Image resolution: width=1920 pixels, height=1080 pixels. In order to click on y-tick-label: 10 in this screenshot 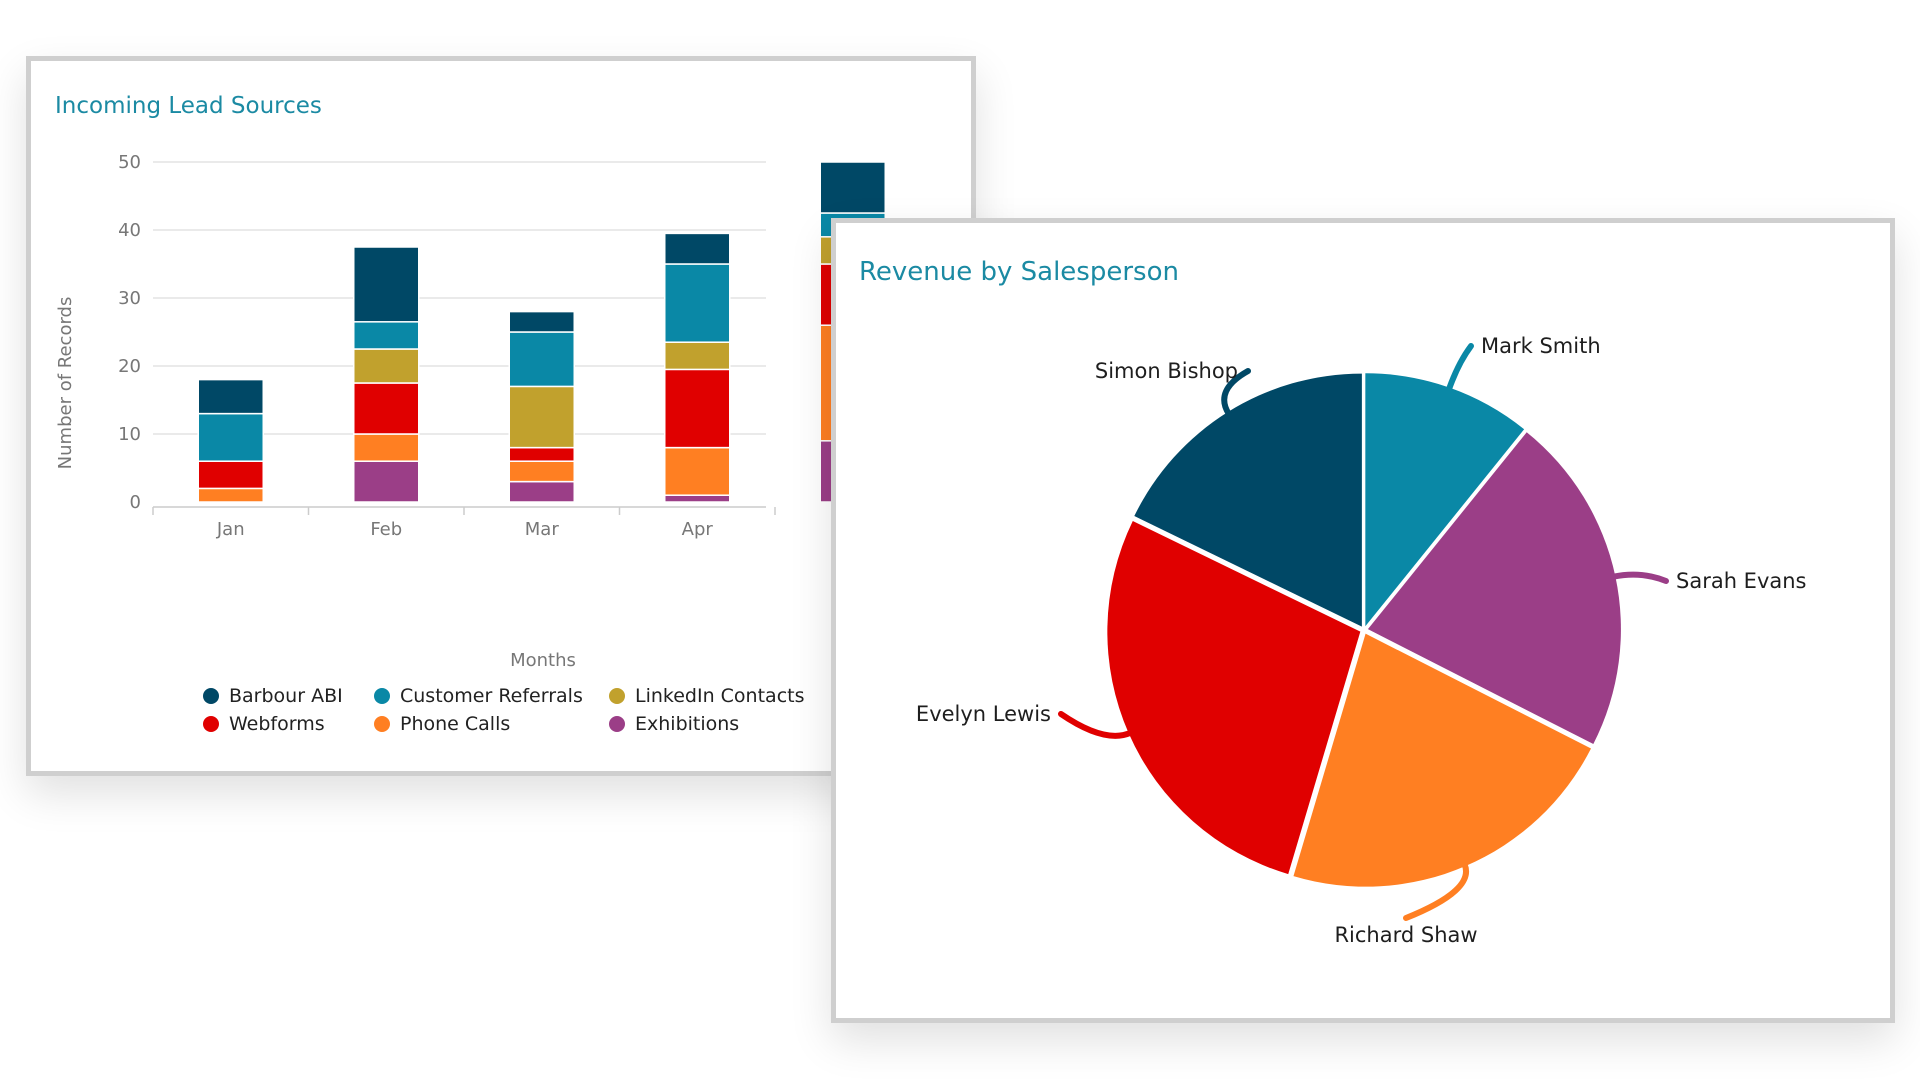, I will do `click(129, 434)`.